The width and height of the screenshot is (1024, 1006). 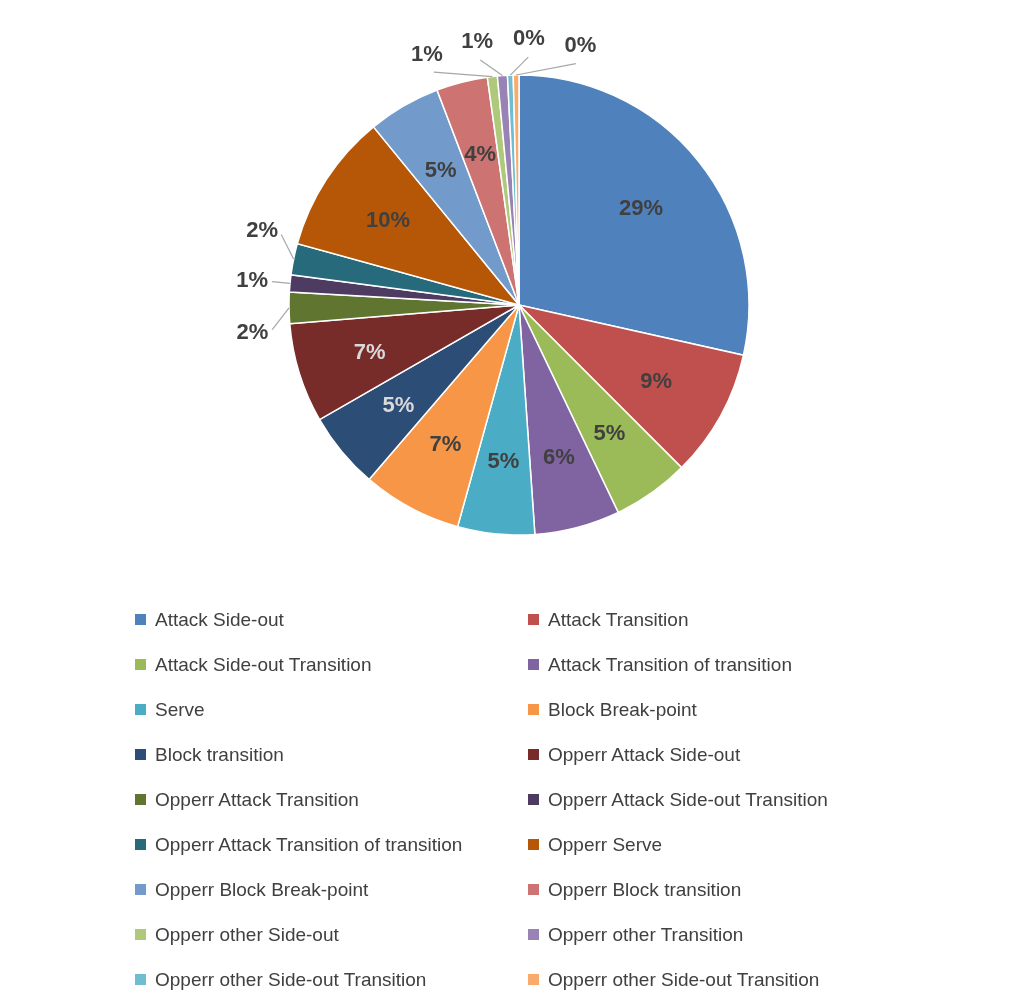 What do you see at coordinates (309, 844) in the screenshot?
I see `legend-label: Opperr Attack Transition of transition` at bounding box center [309, 844].